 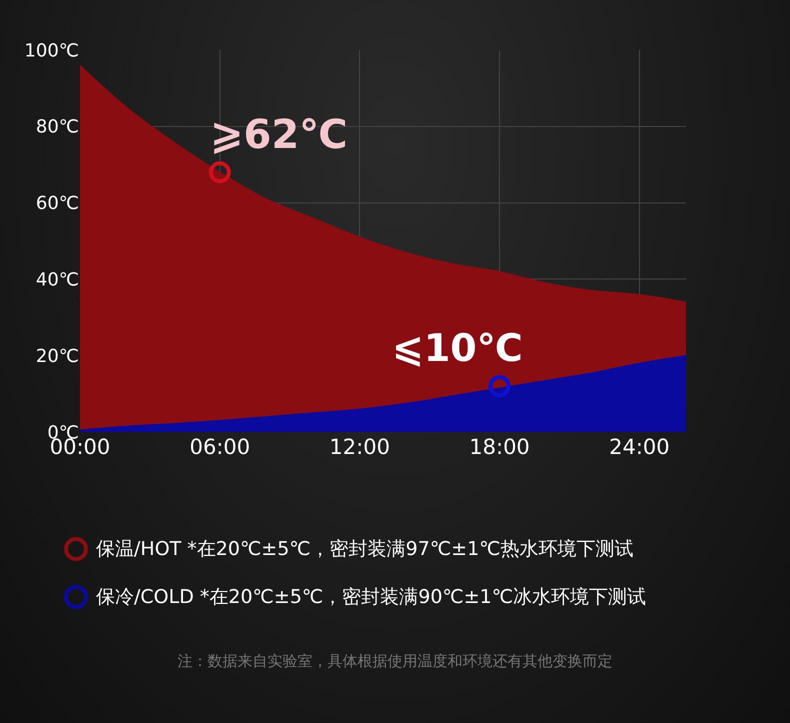 What do you see at coordinates (365, 549) in the screenshot?
I see `legend-label: 保温/HOT *在20℃±5℃，密封装满97℃±1℃热水环境下测试` at bounding box center [365, 549].